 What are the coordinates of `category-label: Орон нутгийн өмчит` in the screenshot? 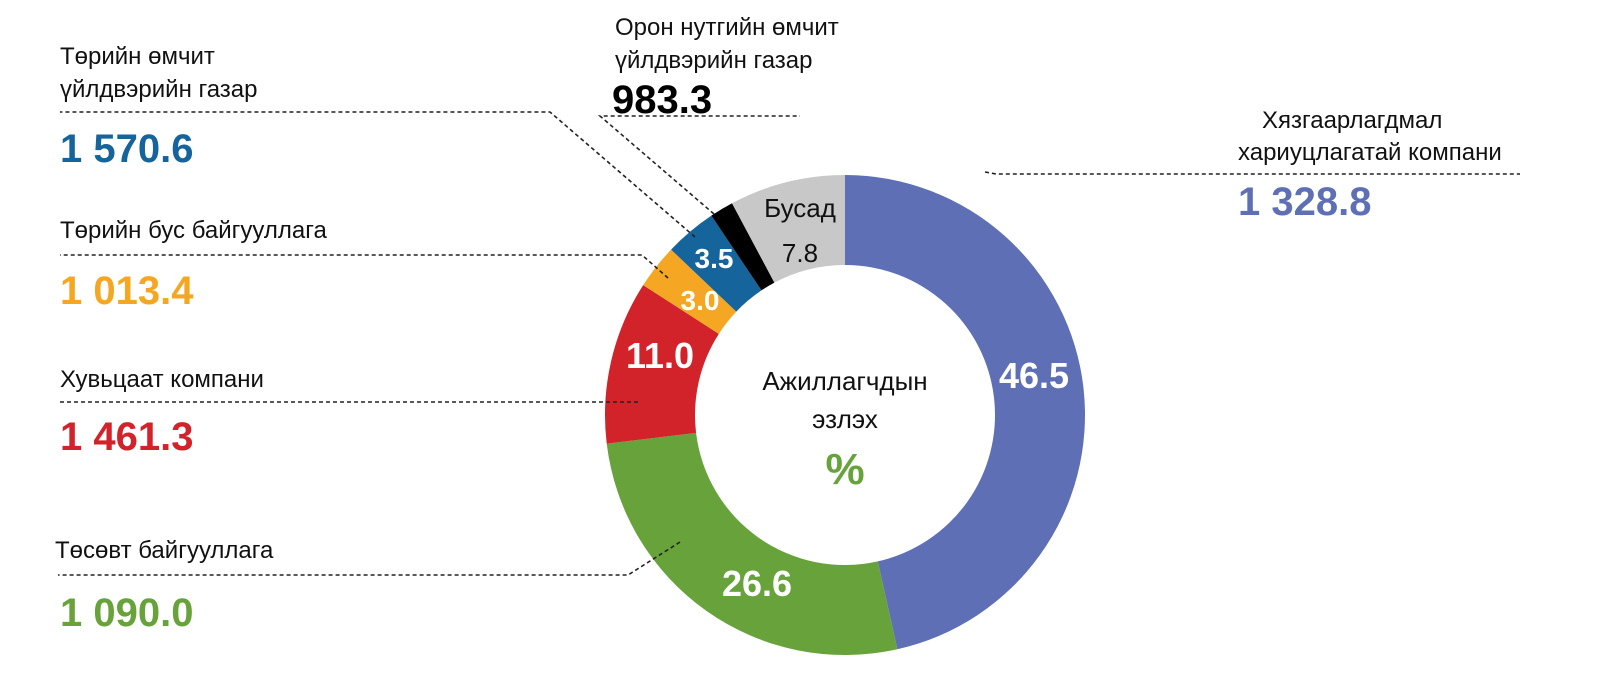 It's located at (727, 27).